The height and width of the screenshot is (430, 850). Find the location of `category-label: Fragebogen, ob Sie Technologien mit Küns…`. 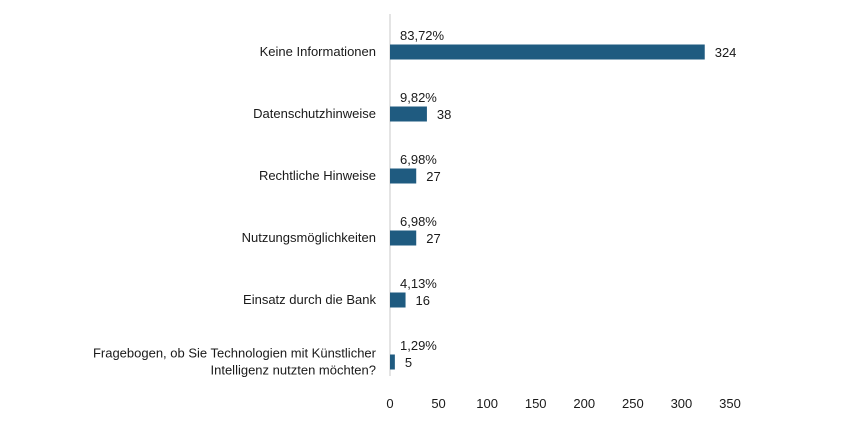

category-label: Fragebogen, ob Sie Technologien mit Küns… is located at coordinates (235, 353).